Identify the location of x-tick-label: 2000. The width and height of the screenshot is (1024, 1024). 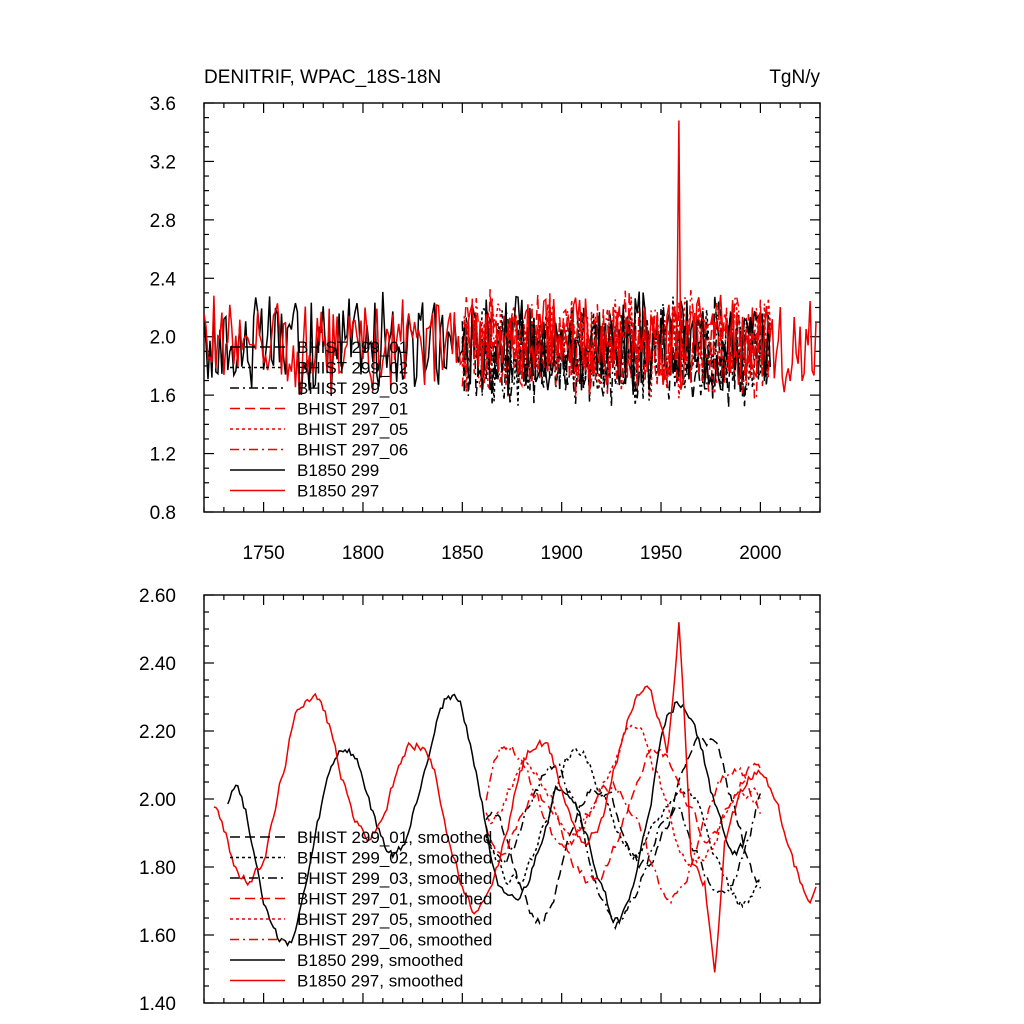
(760, 553).